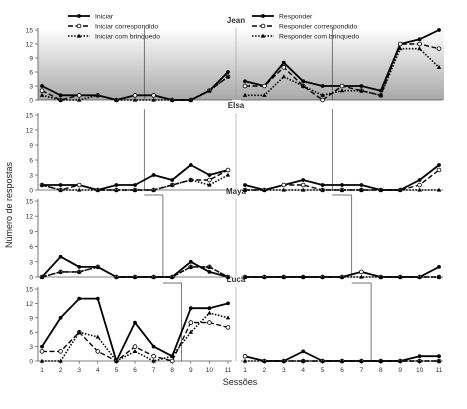 The width and height of the screenshot is (467, 409). What do you see at coordinates (439, 370) in the screenshot?
I see `x-tick-label: 11` at bounding box center [439, 370].